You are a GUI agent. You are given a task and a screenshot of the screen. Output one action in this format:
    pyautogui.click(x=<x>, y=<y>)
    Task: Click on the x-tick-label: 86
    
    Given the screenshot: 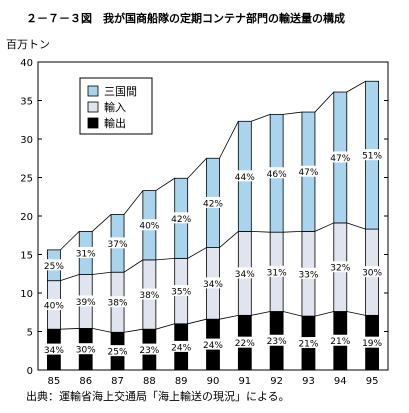 What is the action you would take?
    pyautogui.click(x=85, y=381)
    